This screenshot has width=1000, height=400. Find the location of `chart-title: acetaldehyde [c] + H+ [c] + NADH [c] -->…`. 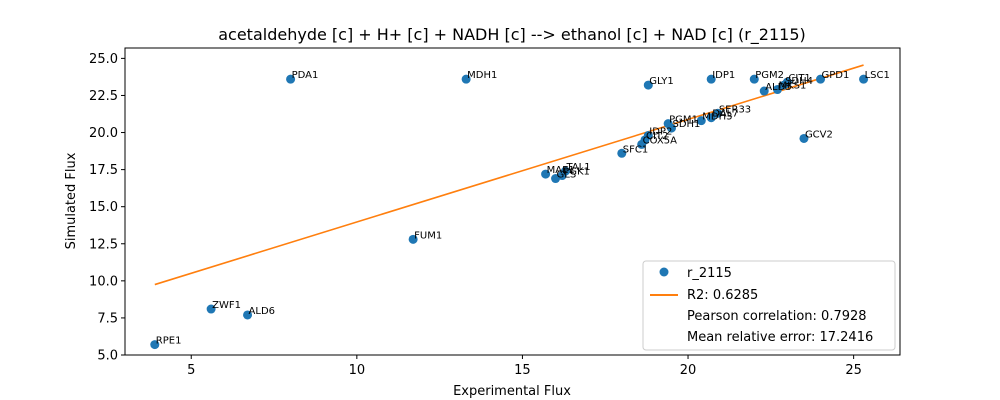

chart-title: acetaldehyde [c] + H+ [c] + NADH [c] -->… is located at coordinates (512, 35).